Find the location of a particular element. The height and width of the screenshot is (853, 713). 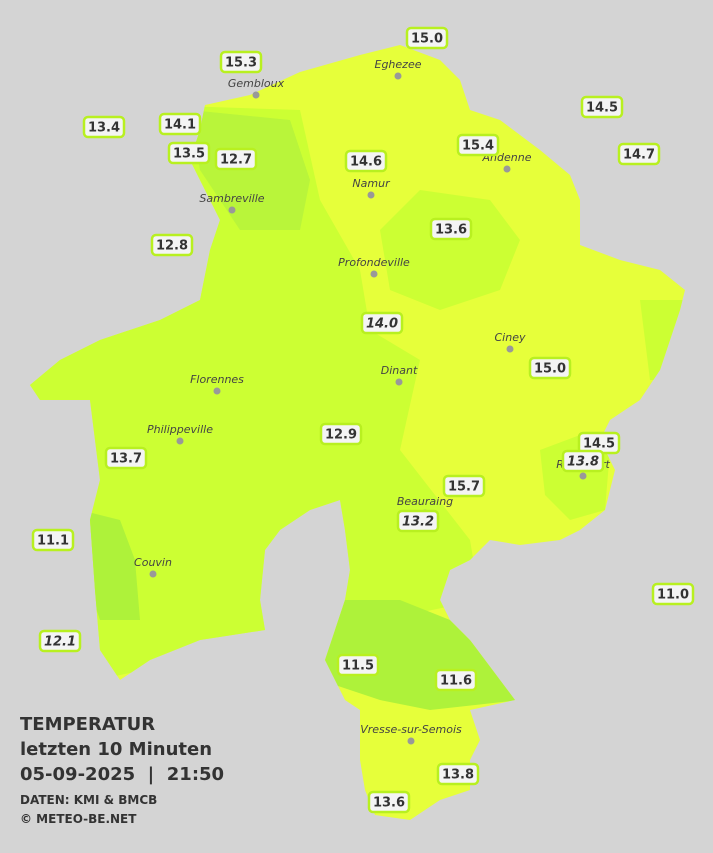

station-value: 11.6 is located at coordinates (456, 681).